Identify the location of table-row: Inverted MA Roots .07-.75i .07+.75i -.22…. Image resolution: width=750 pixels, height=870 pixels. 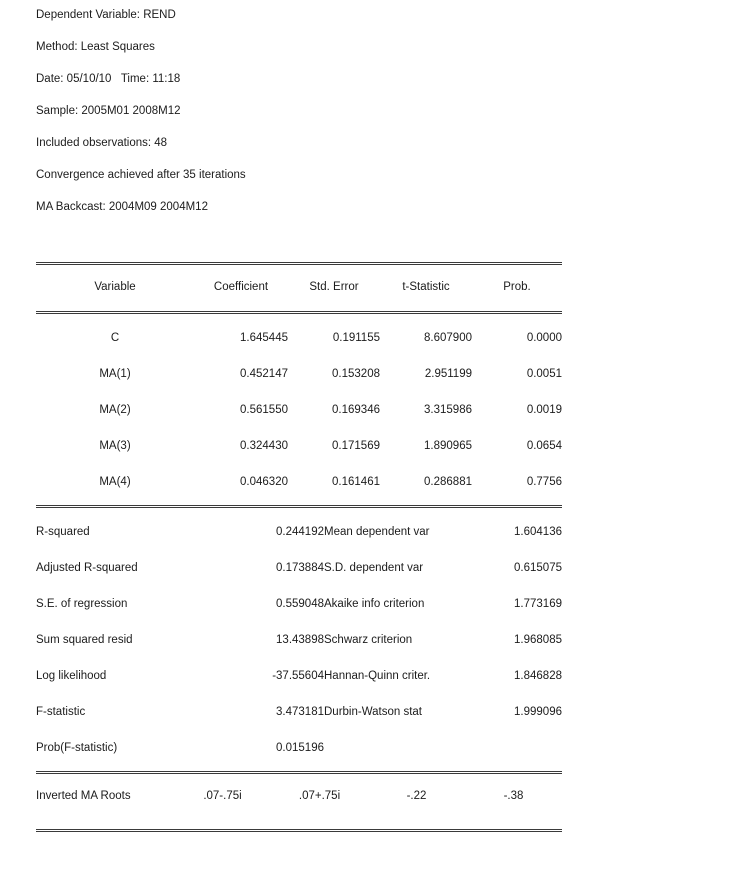
(299, 796).